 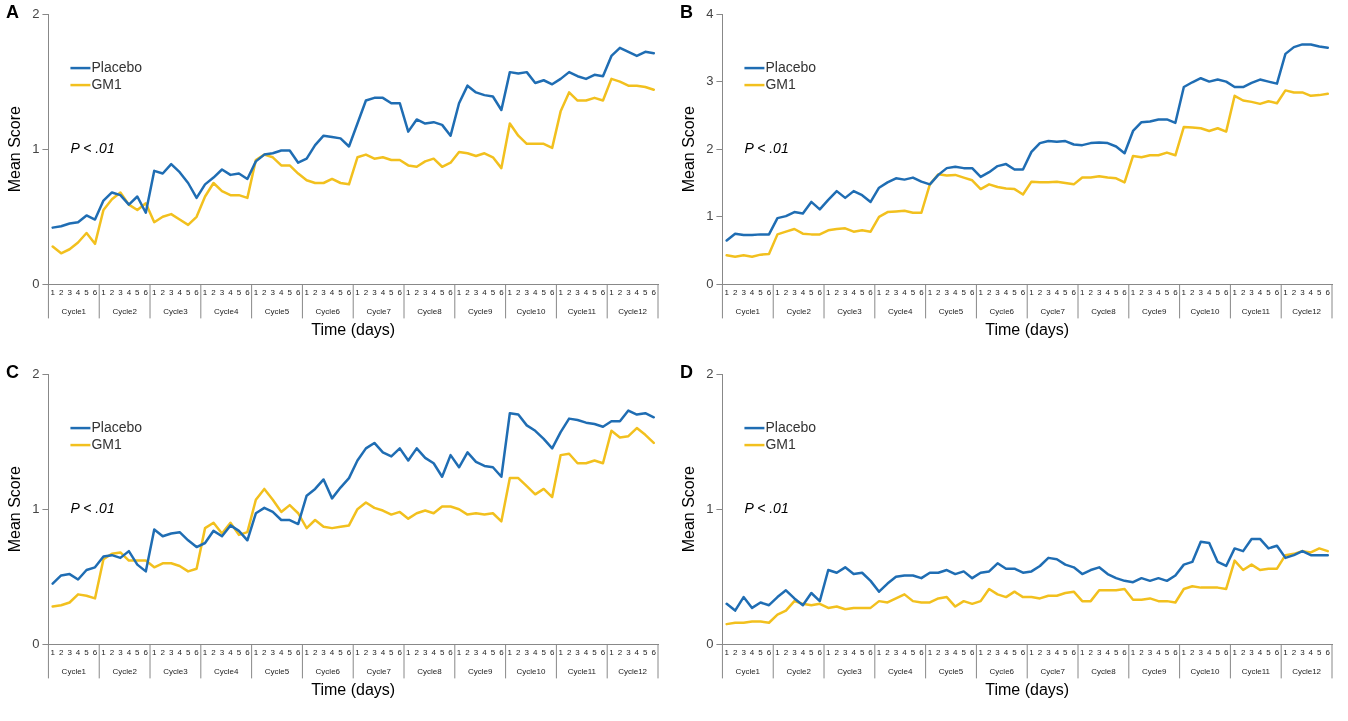 What do you see at coordinates (900, 671) in the screenshot?
I see `text: Cycle4` at bounding box center [900, 671].